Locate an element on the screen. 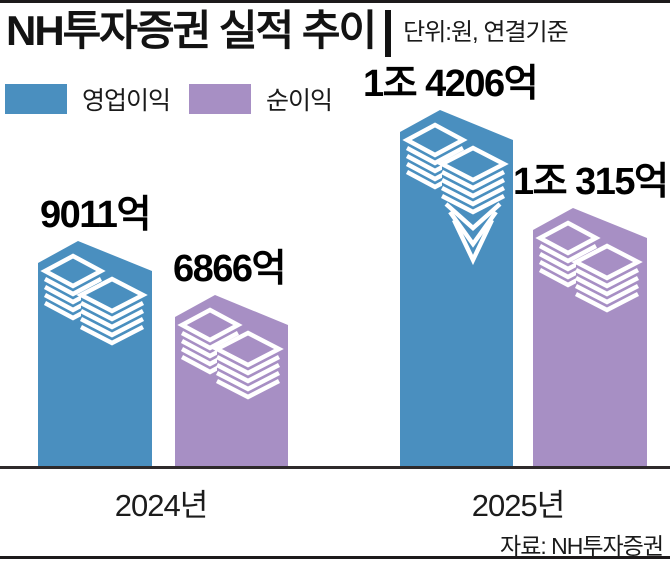 The width and height of the screenshot is (670, 561). legend-label-operating-profit: 영업이익 is located at coordinates (126, 101).